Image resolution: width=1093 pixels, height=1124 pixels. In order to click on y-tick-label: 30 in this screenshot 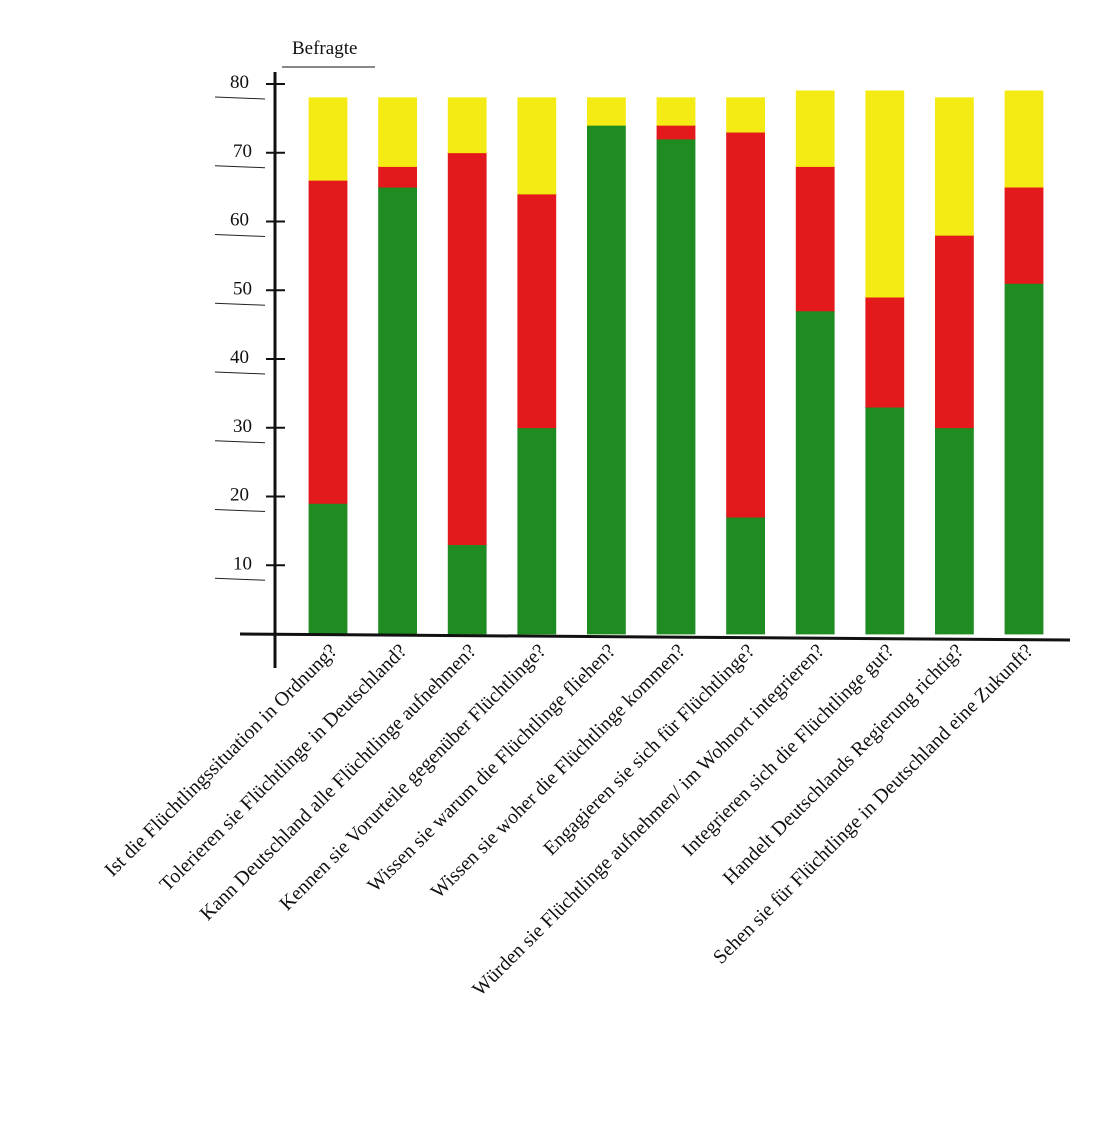, I will do `click(242, 426)`.